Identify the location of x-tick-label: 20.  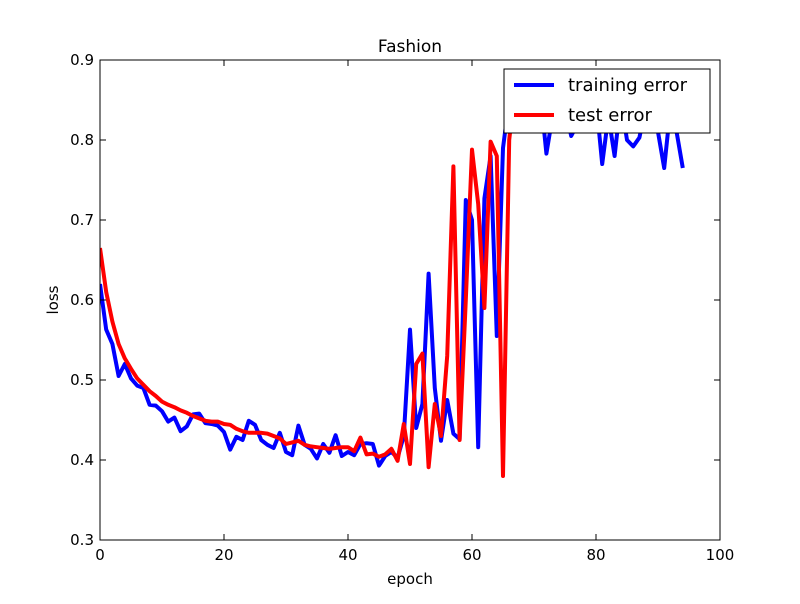
(223, 555).